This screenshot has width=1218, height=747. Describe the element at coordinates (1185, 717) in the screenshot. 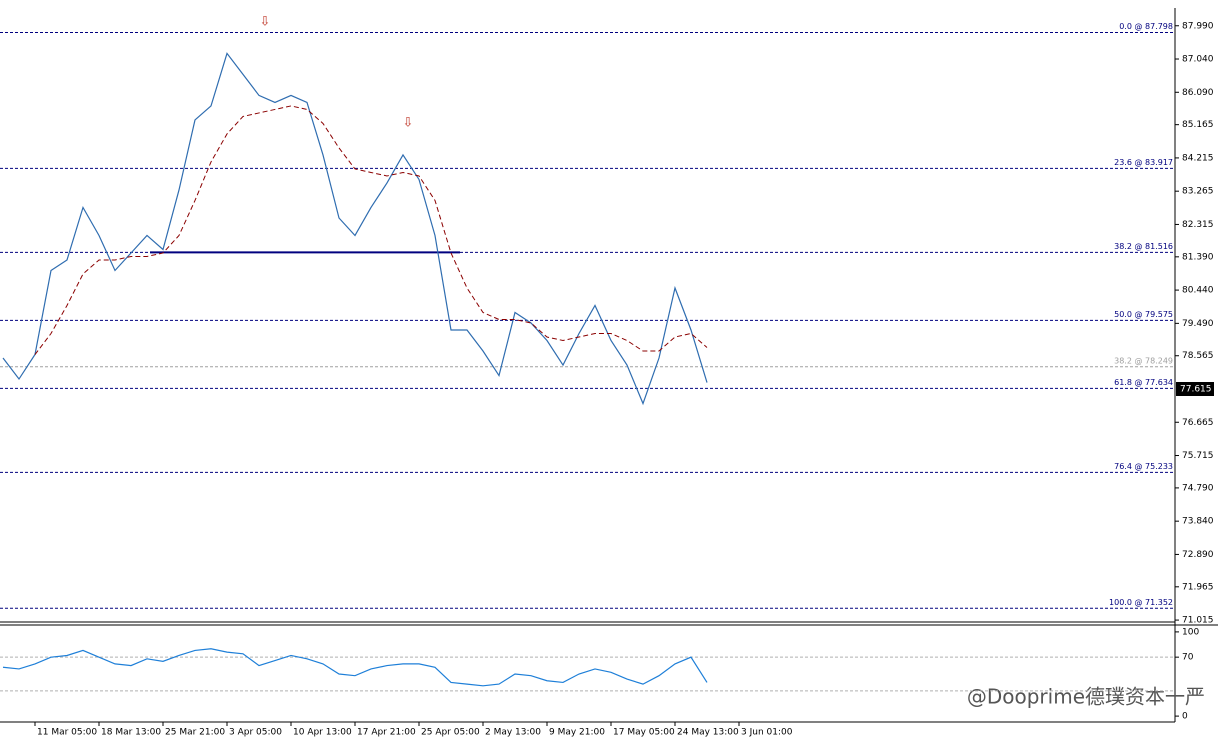

I see `y-tick-label: 0` at that location.